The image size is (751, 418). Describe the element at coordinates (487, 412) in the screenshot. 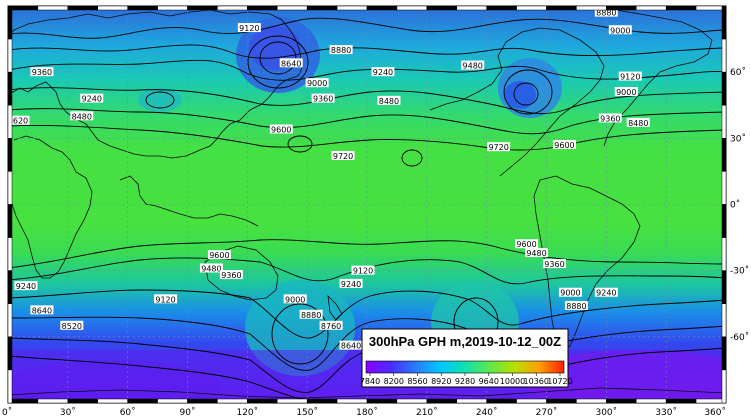

I see `lon-tick-label: 240˚` at that location.